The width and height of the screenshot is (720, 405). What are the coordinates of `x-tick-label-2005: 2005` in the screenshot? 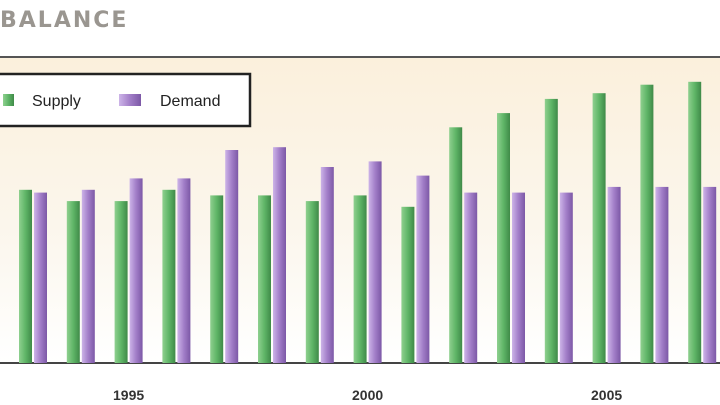 It's located at (606, 395).